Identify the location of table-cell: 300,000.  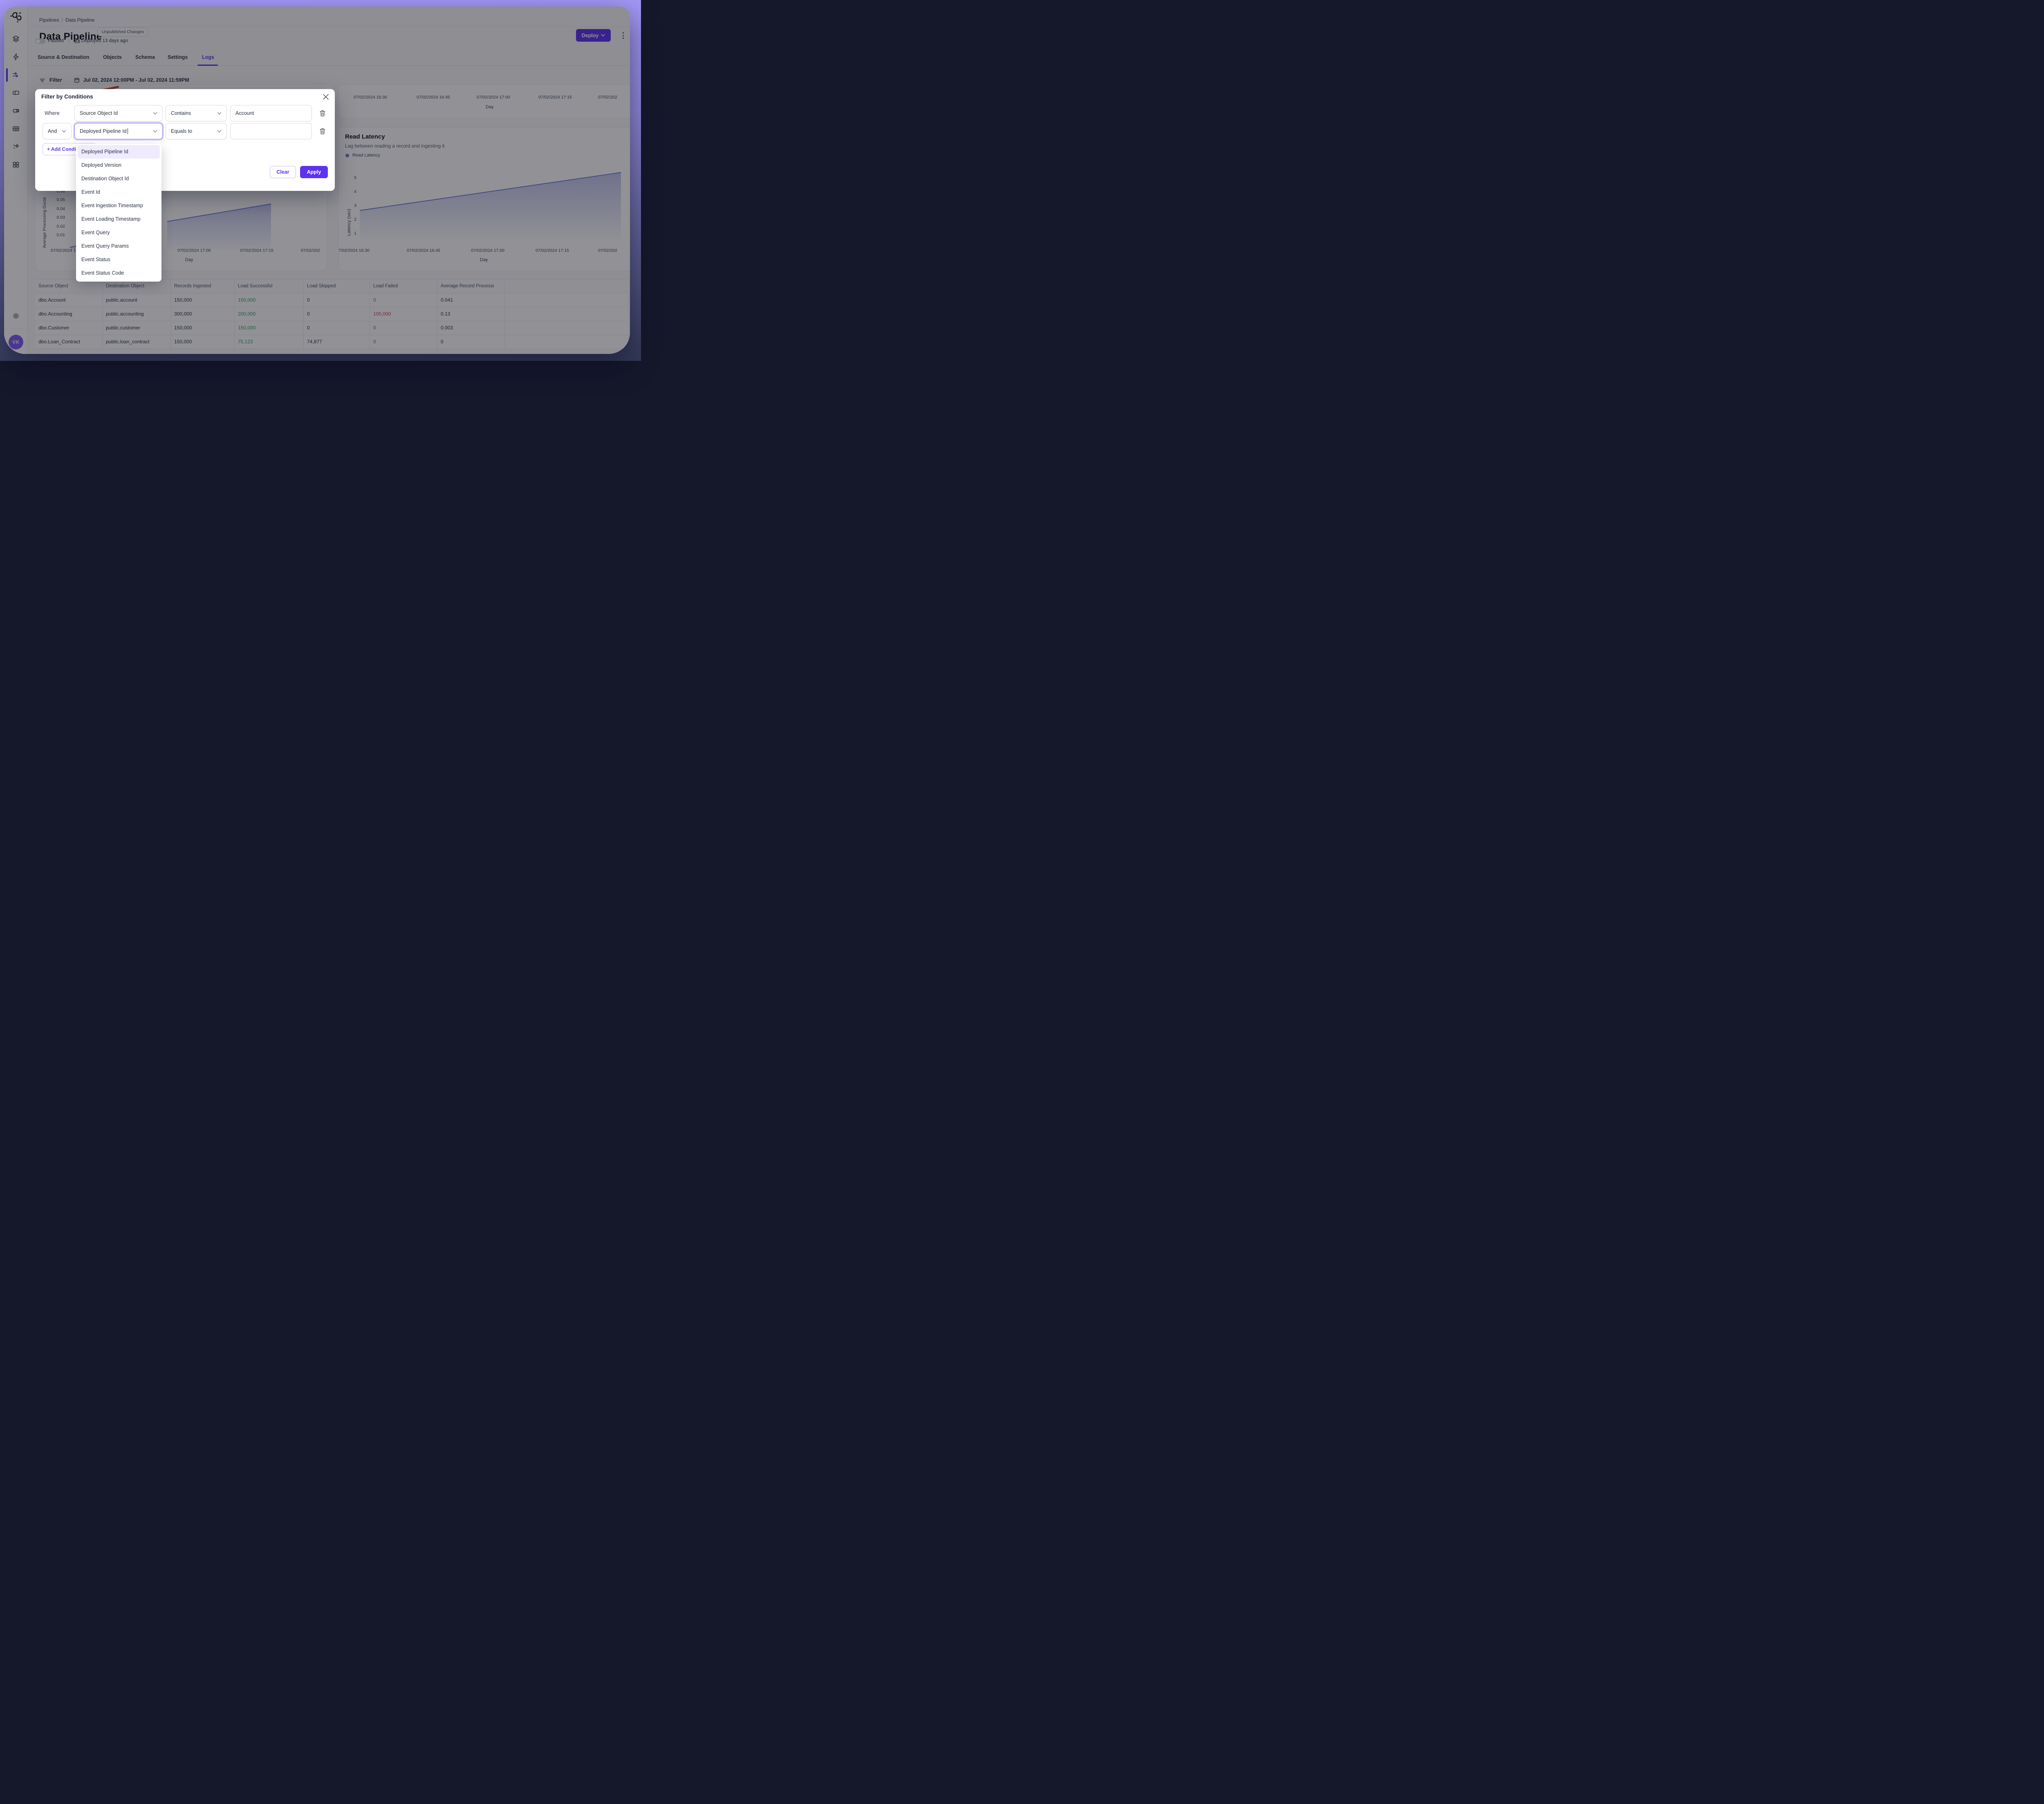
(203, 314).